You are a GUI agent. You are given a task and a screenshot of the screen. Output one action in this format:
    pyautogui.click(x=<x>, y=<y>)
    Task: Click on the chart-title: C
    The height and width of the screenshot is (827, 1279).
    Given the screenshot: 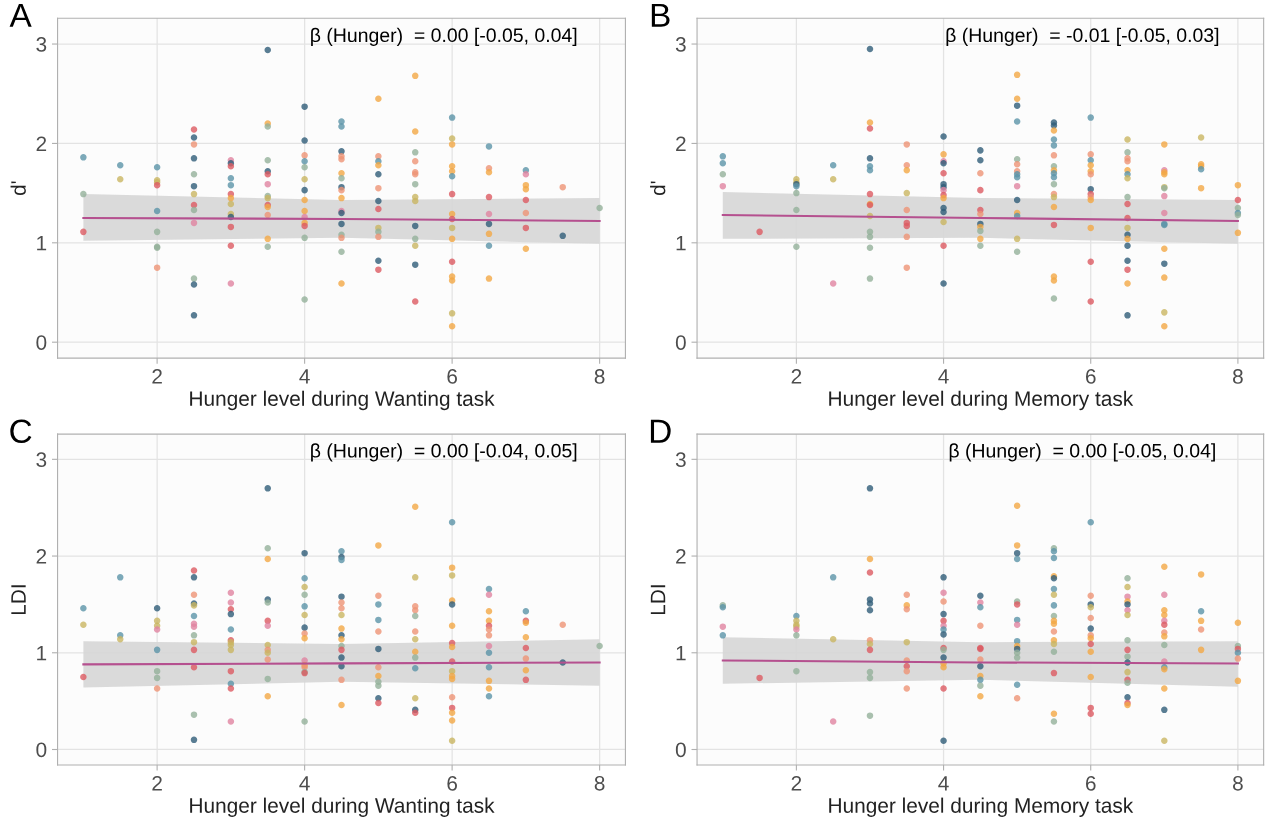 What is the action you would take?
    pyautogui.click(x=21, y=431)
    